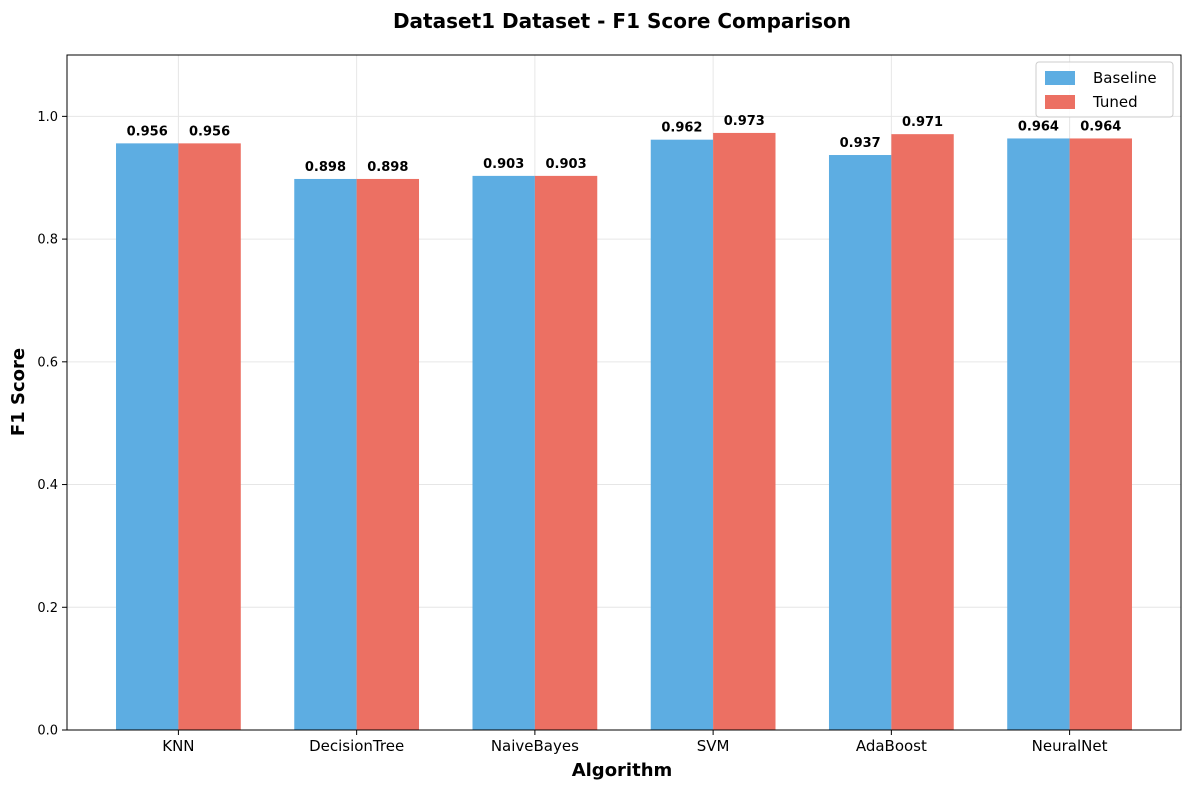  What do you see at coordinates (47, 240) in the screenshot?
I see `y-tick-label: 0.8` at bounding box center [47, 240].